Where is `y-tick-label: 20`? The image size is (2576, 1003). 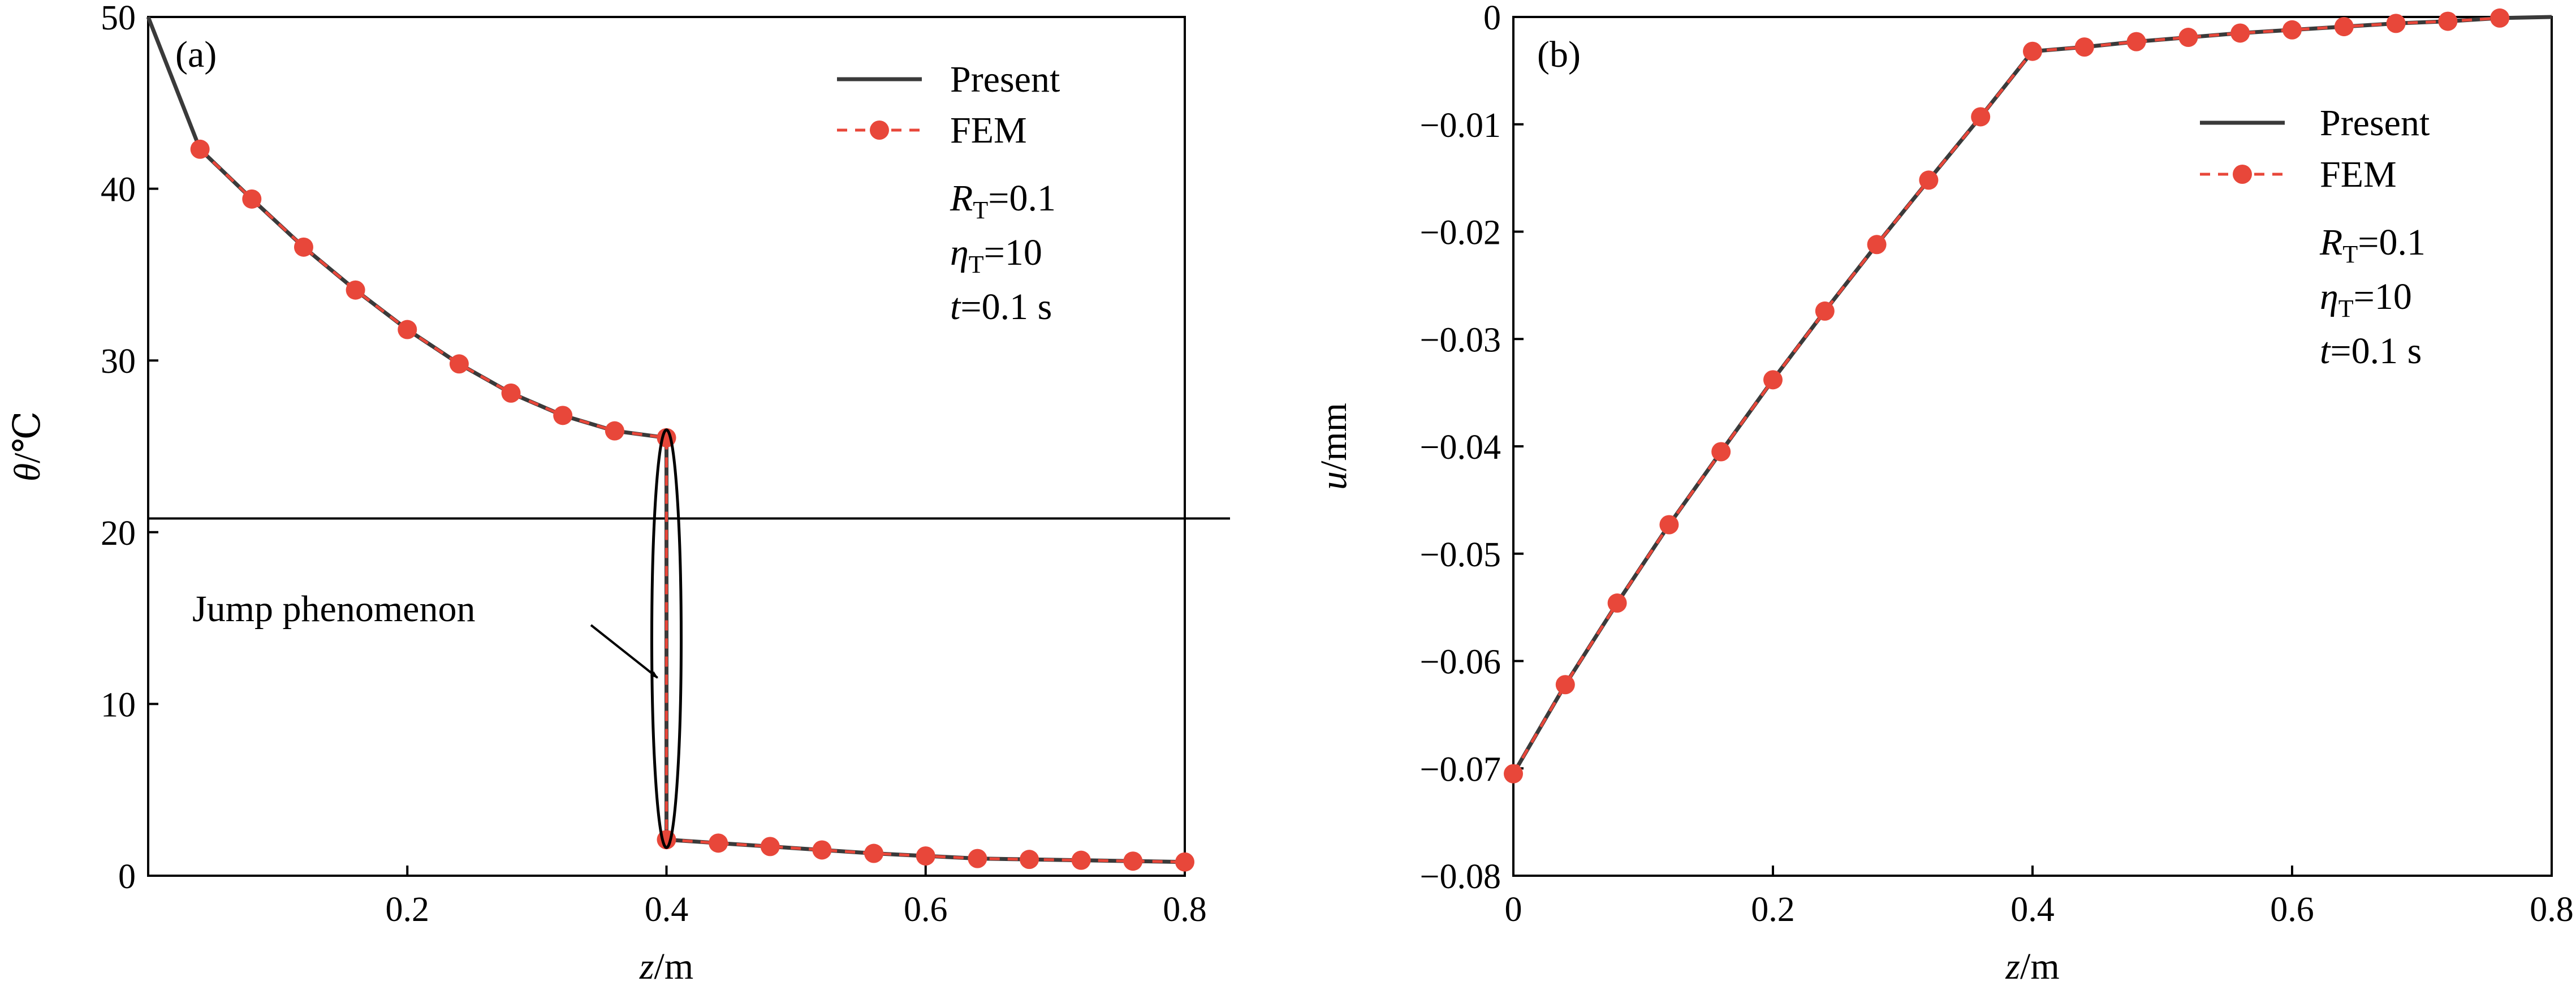
y-tick-label: 20 is located at coordinates (119, 534).